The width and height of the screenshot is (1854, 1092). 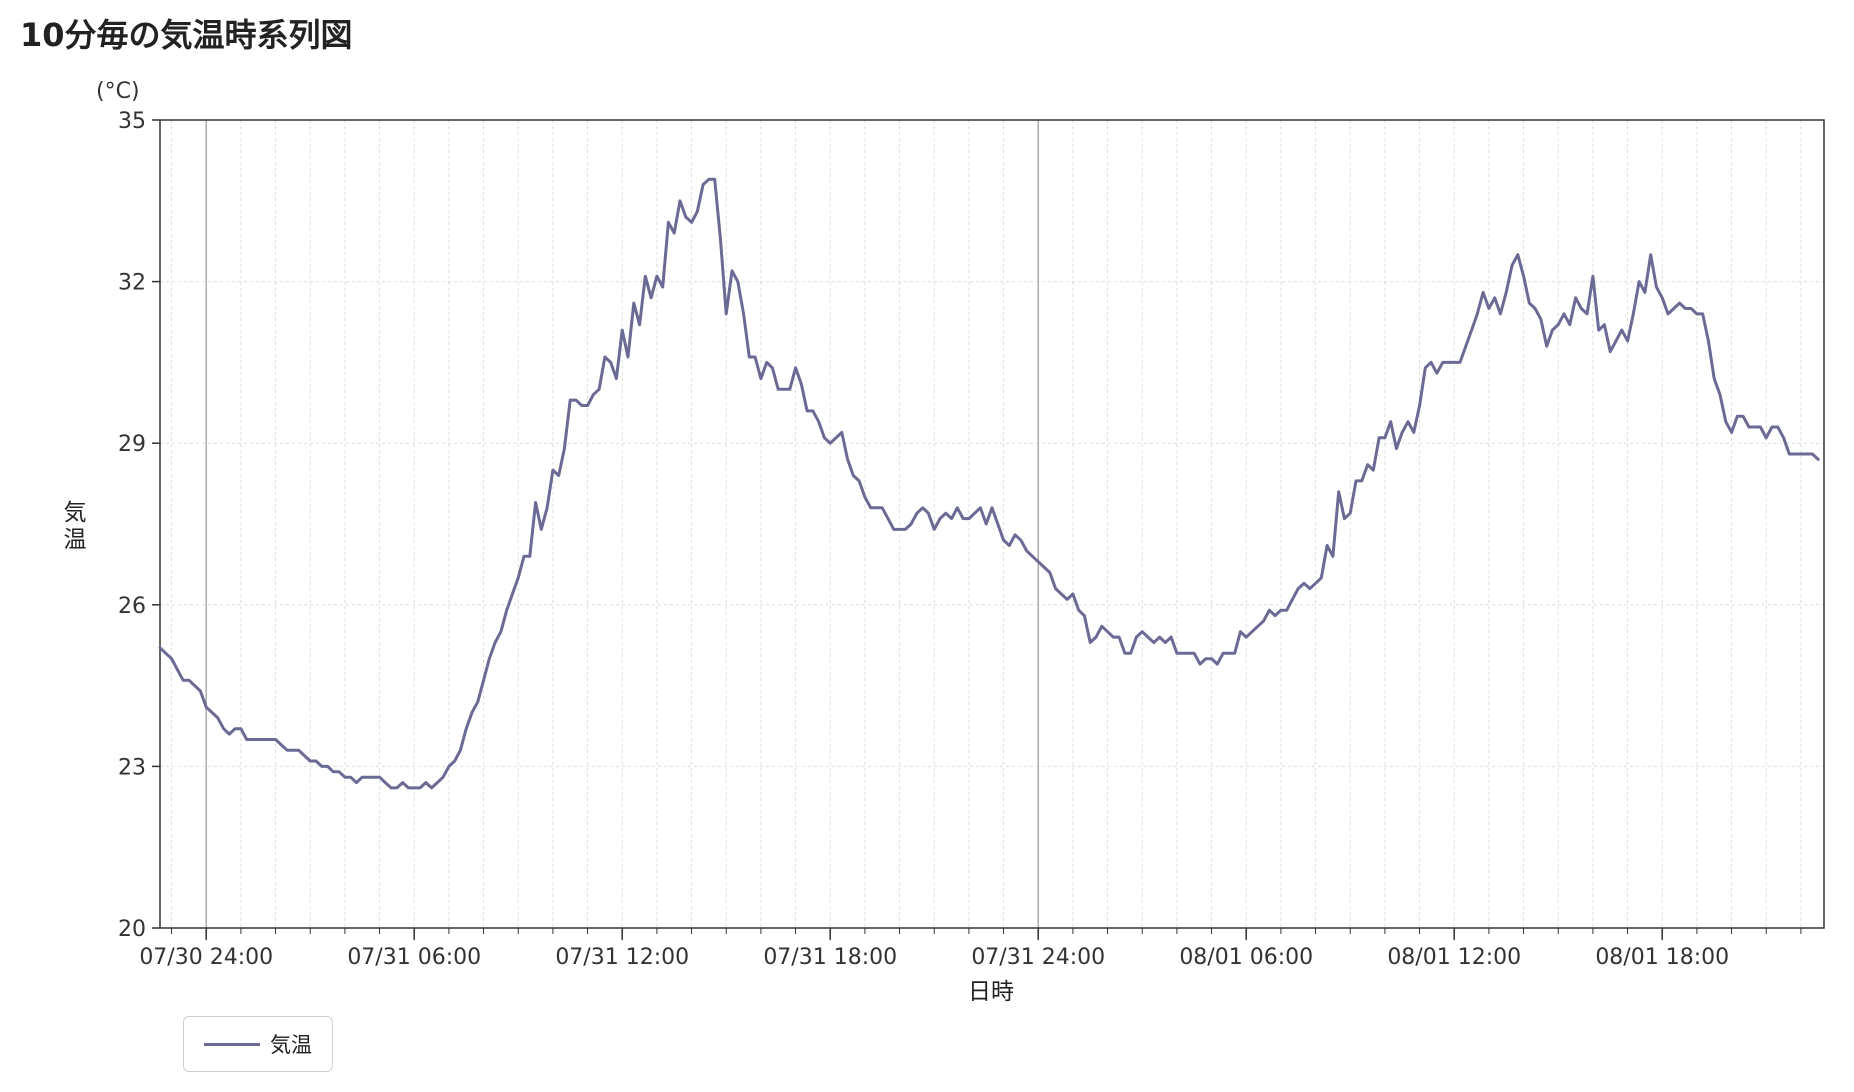 What do you see at coordinates (132, 283) in the screenshot?
I see `y-tick-label: 32` at bounding box center [132, 283].